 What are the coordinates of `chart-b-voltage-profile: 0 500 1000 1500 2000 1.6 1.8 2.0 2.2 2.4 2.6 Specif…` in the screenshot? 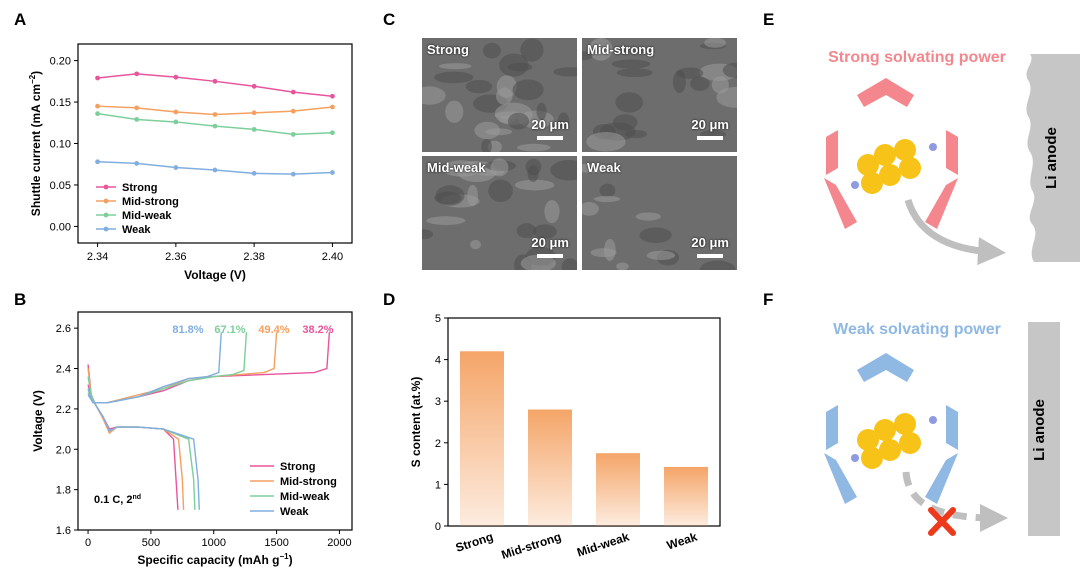 It's located at (192, 439).